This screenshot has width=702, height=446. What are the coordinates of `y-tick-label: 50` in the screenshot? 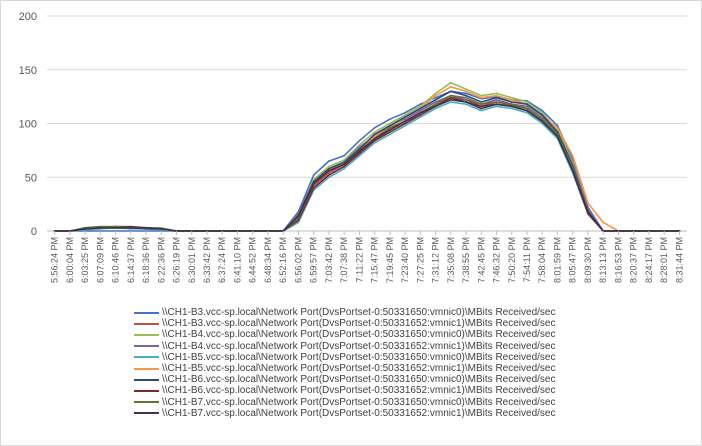 It's located at (31, 178).